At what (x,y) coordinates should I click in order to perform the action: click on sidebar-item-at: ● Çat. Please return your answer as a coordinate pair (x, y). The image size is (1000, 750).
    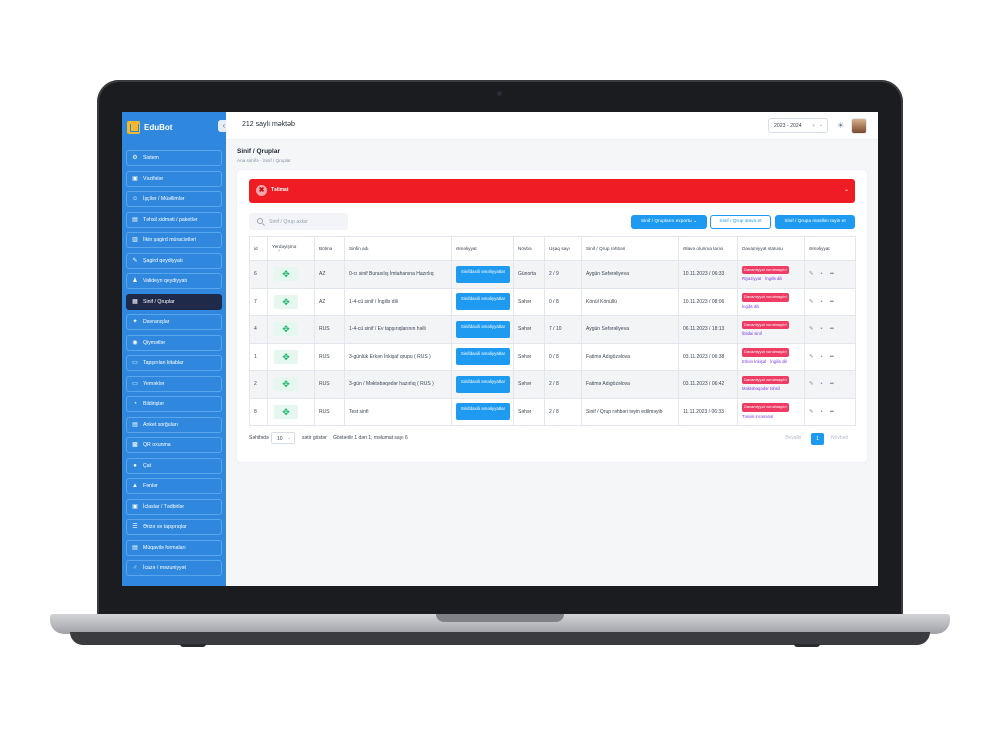
    Looking at the image, I should click on (174, 465).